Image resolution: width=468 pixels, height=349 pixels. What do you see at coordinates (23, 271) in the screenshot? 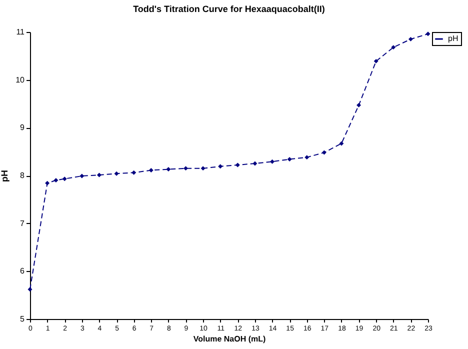
I see `y-tick-label: 6` at bounding box center [23, 271].